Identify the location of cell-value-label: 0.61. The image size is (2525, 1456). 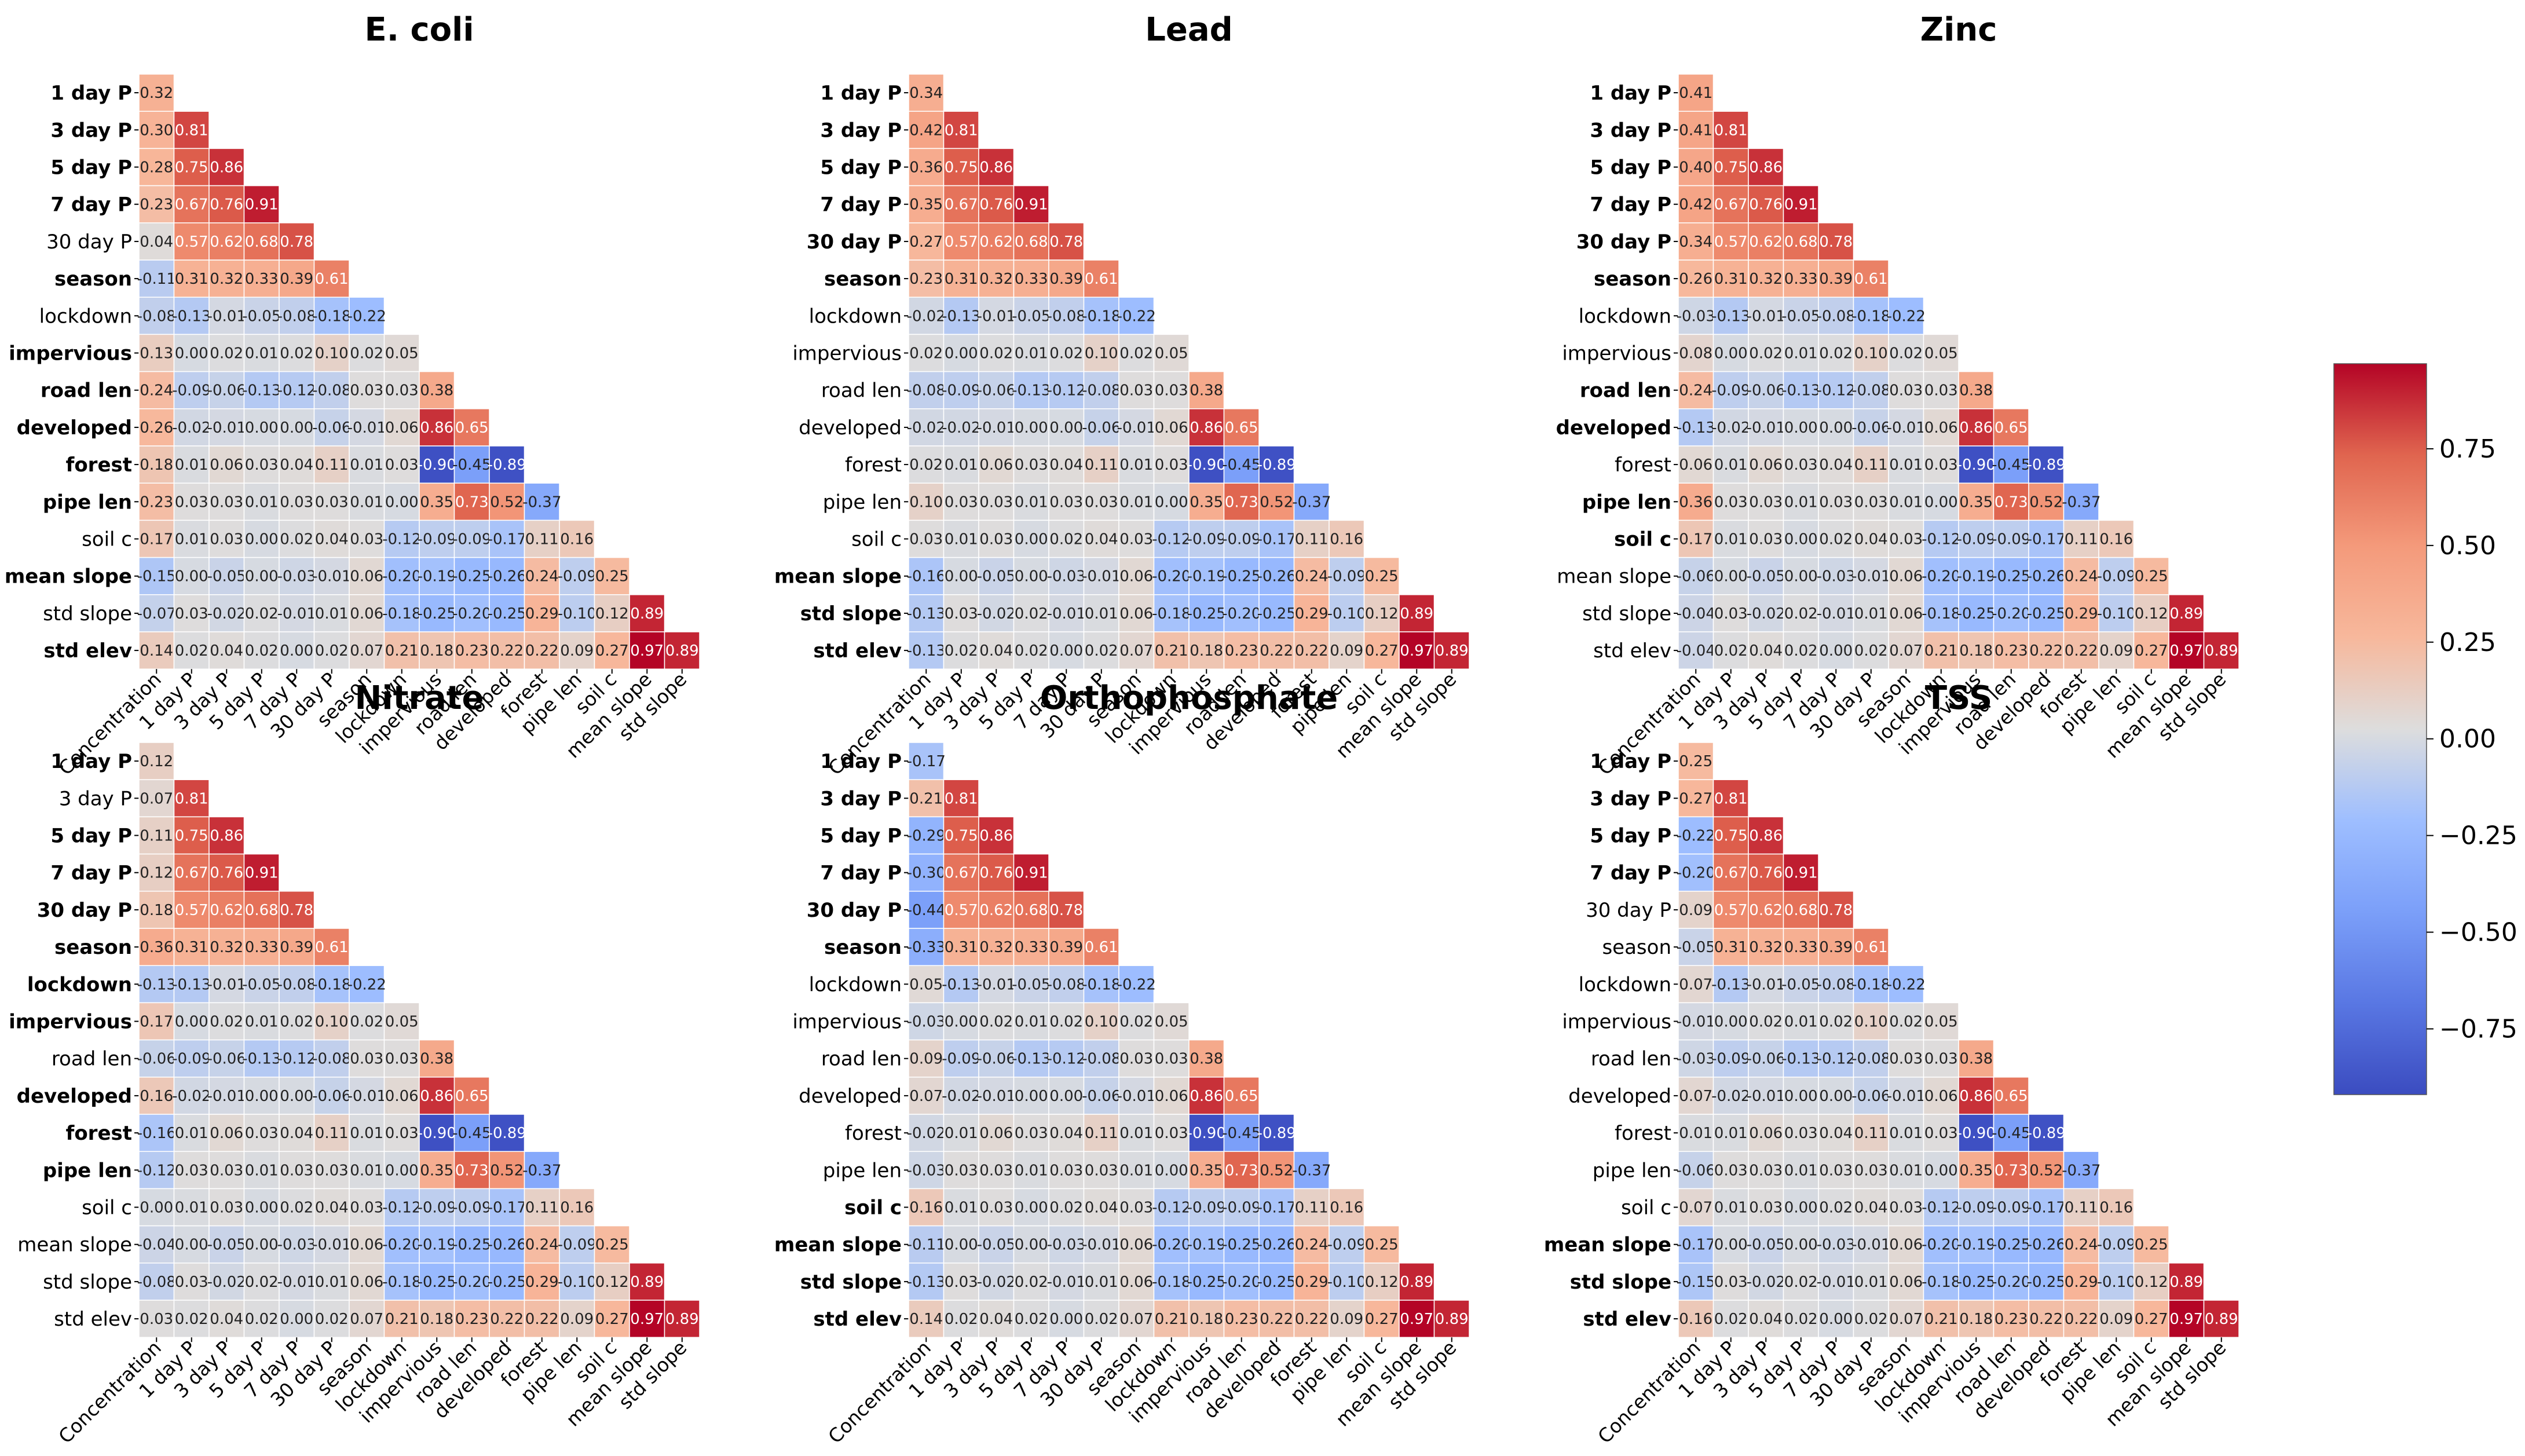
(1871, 279).